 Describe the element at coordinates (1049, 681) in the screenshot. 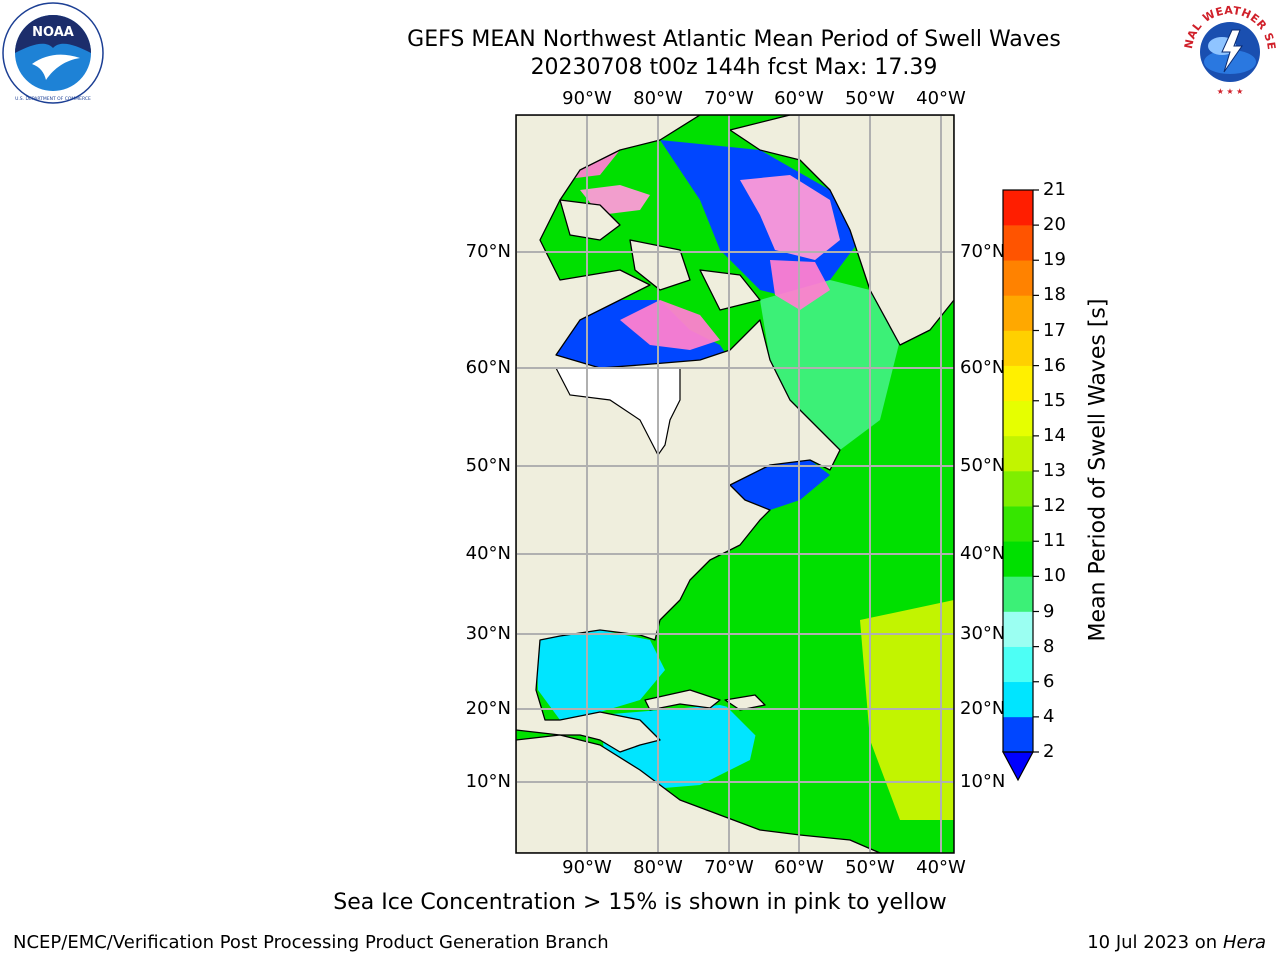

I see `colorbar-tick-label: 6` at that location.